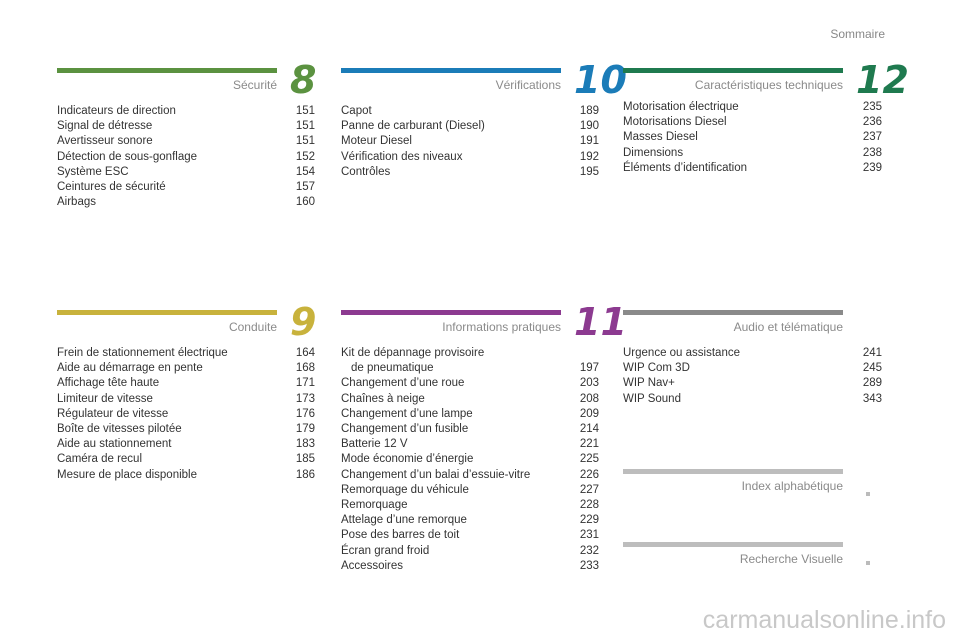 This screenshot has height=640, width=960. What do you see at coordinates (303, 80) in the screenshot?
I see `section-number: 8` at bounding box center [303, 80].